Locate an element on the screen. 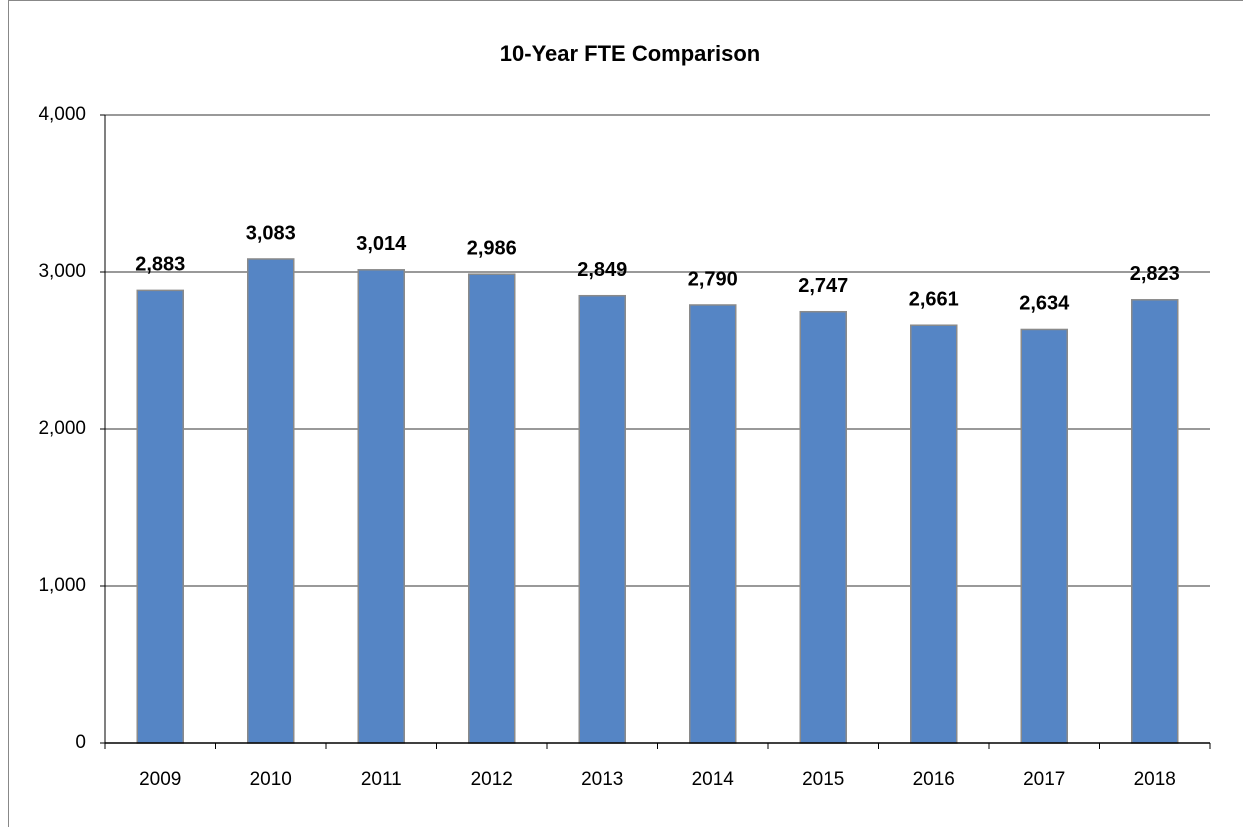  x-tick-label: 2009 is located at coordinates (160, 779).